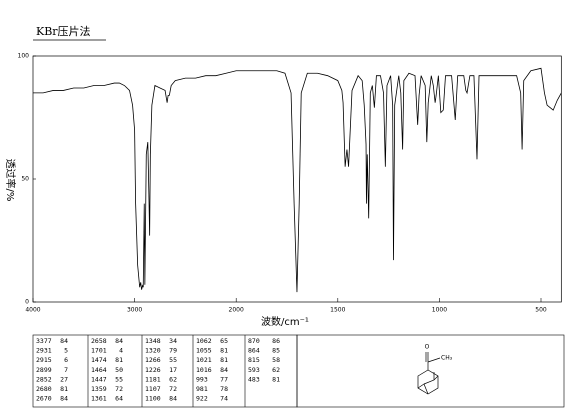 The width and height of the screenshot is (570, 417). I want to click on table-wavenumber: 981, so click(202, 389).